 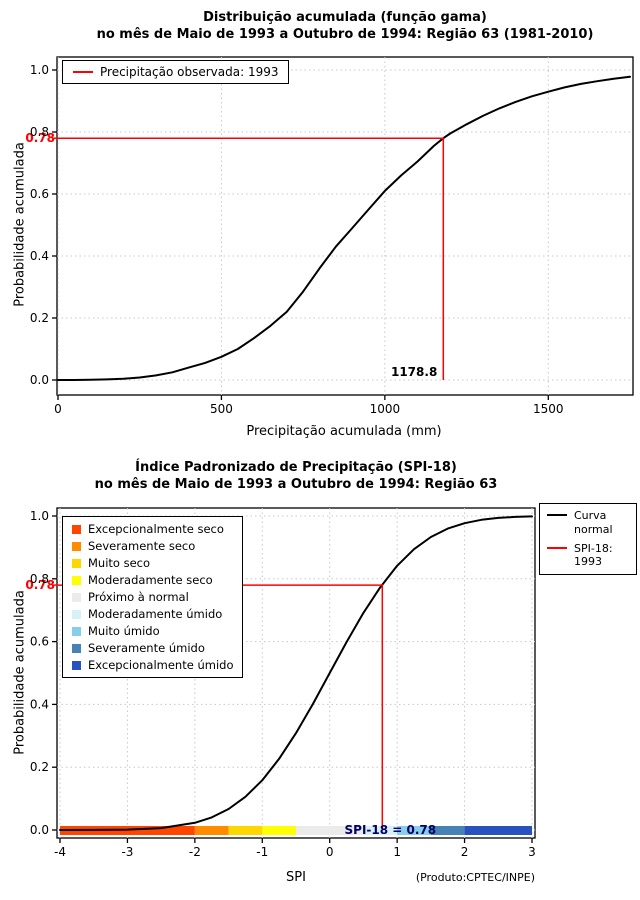 I want to click on x-tick-label: 2, so click(x=465, y=852).